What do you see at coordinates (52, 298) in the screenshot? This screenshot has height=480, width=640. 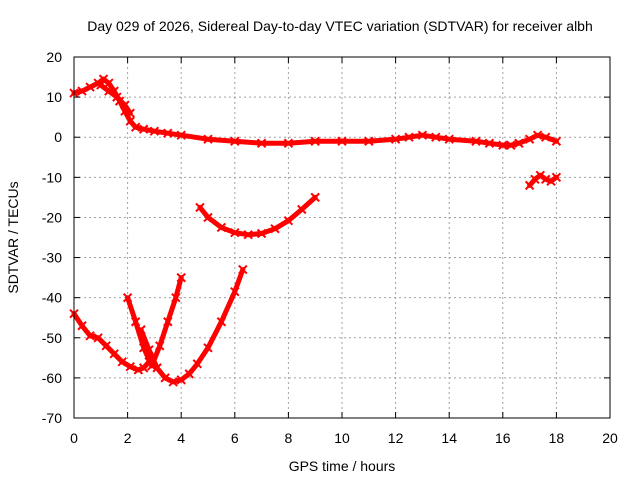 I see `y-tick-label: -40` at bounding box center [52, 298].